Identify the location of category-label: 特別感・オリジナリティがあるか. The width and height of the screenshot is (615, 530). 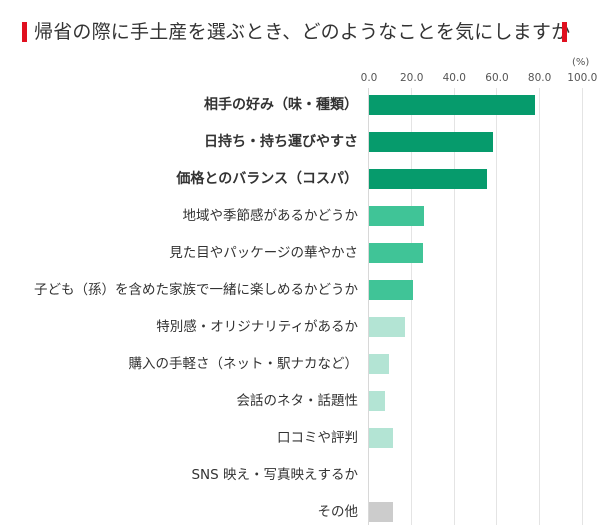
(257, 327).